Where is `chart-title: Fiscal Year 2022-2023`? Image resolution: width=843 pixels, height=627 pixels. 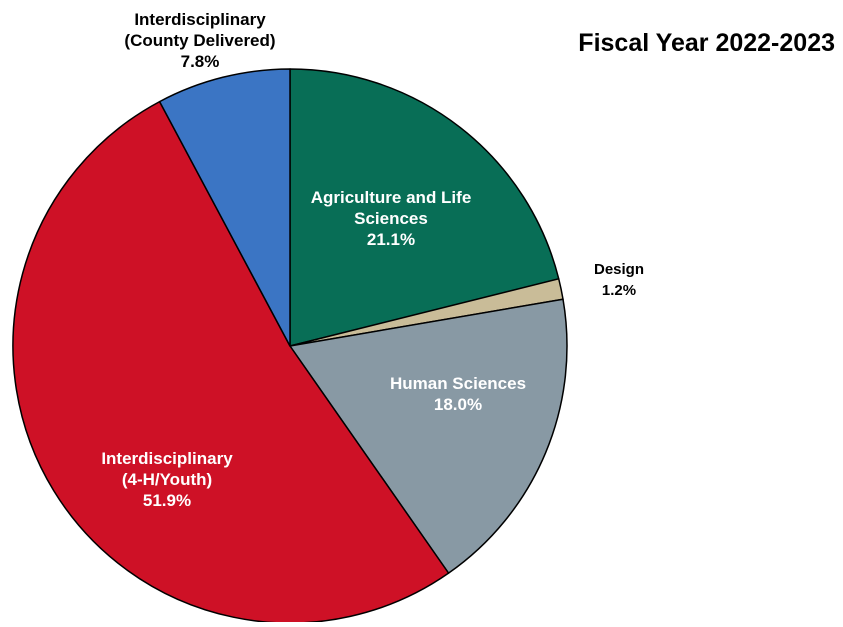 chart-title: Fiscal Year 2022-2023 is located at coordinates (706, 43).